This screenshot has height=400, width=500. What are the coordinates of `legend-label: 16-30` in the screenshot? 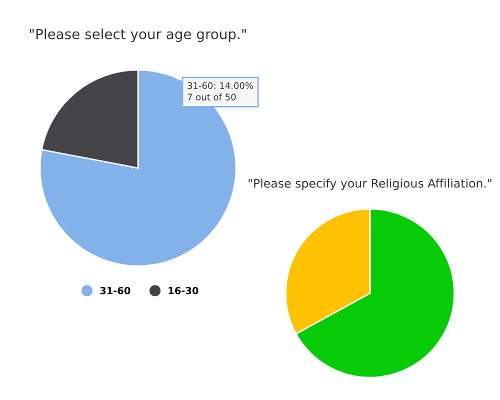 It's located at (183, 290).